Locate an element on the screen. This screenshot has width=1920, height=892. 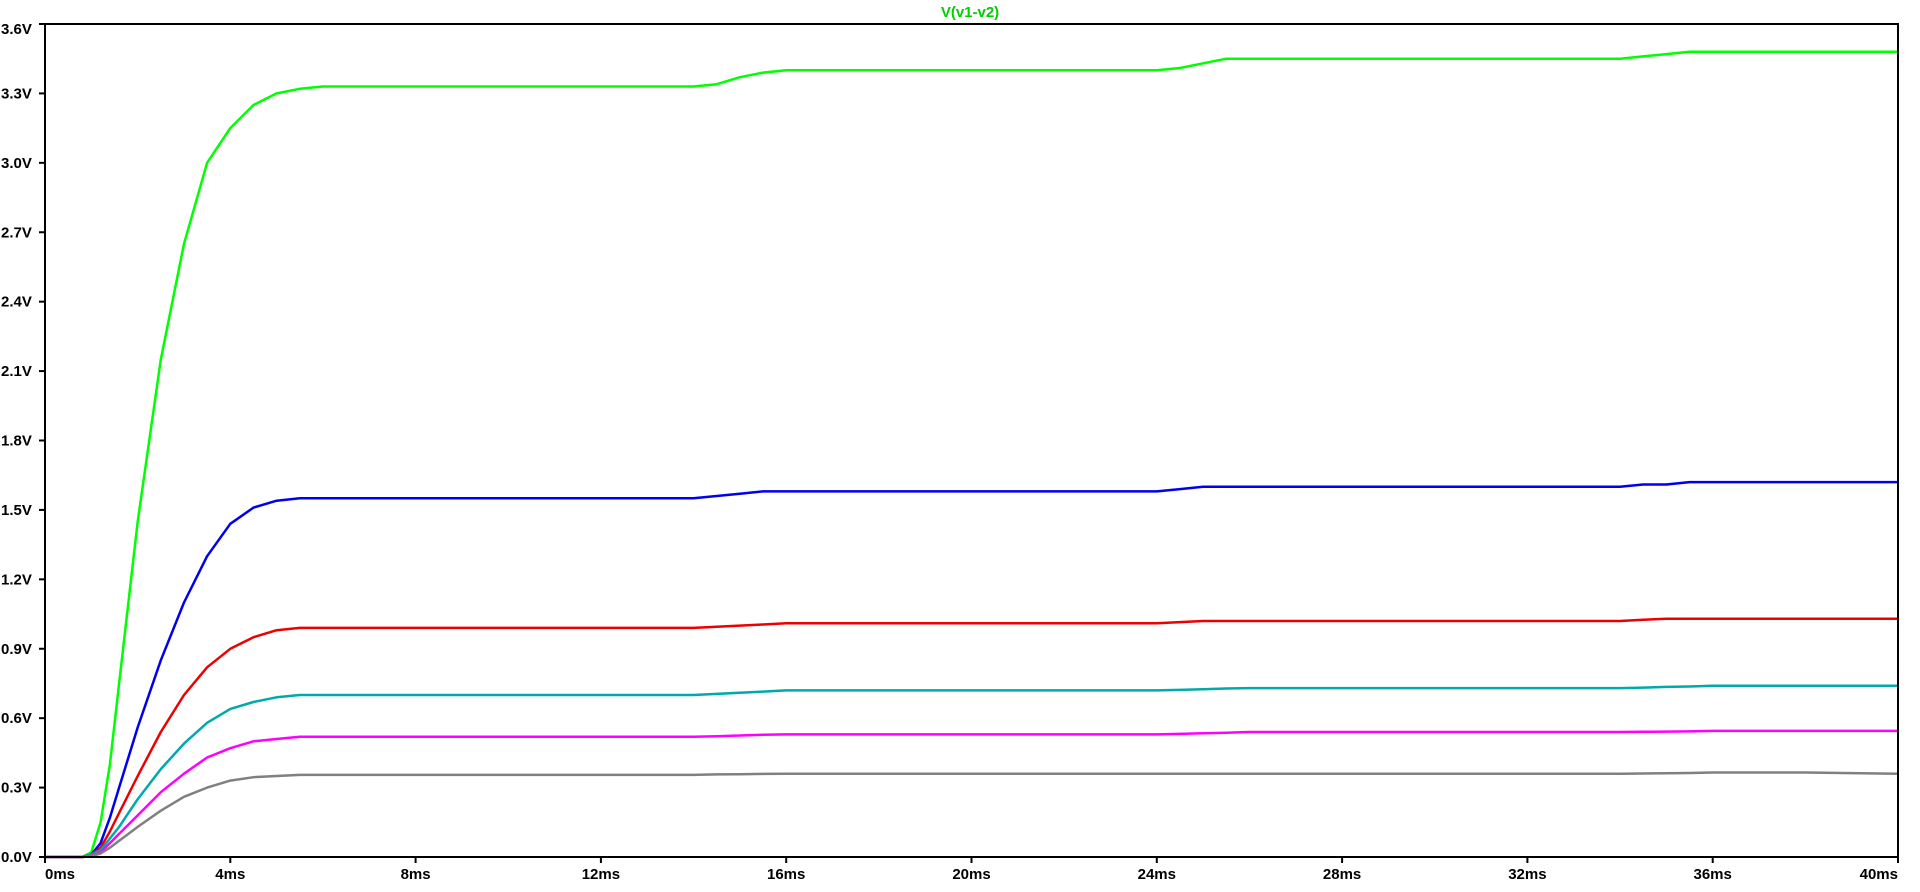
y-tick-label: 1.2V is located at coordinates (16, 579).